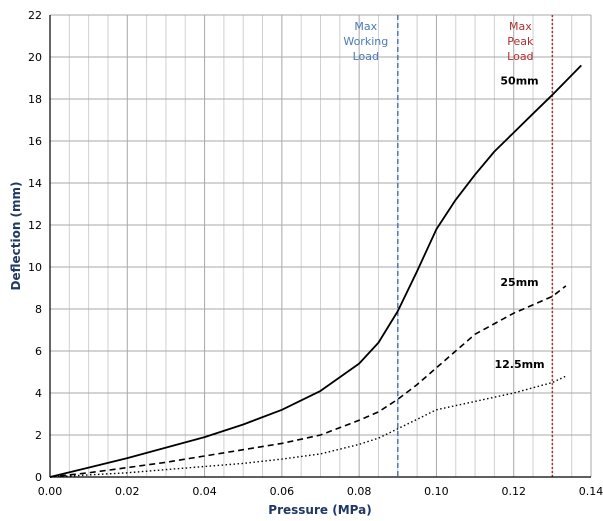 The width and height of the screenshot is (603, 521). Describe the element at coordinates (38, 351) in the screenshot. I see `y-tick-label: 6` at that location.